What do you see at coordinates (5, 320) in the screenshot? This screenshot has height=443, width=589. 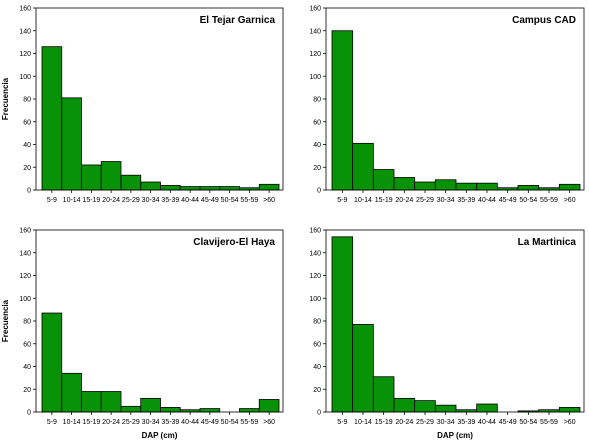 I see `y-axis-label: Frecuencia` at bounding box center [5, 320].